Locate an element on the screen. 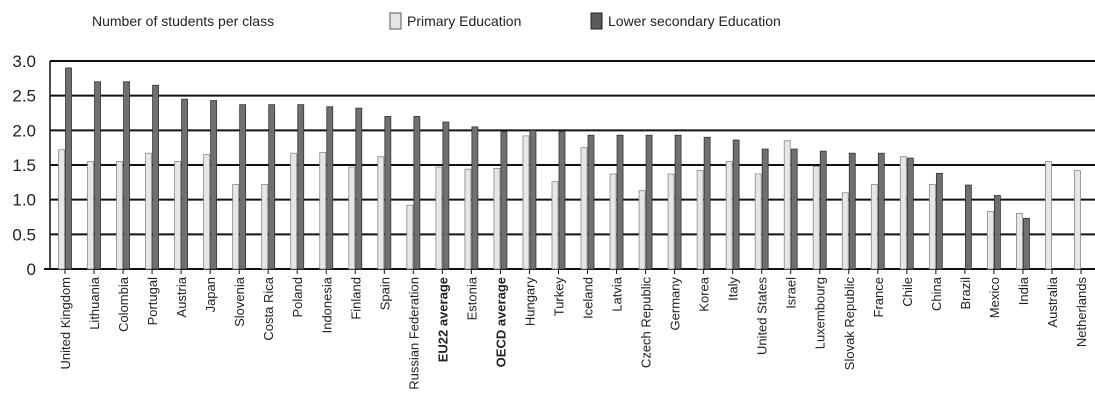  x-category-label: Germany is located at coordinates (675, 304).